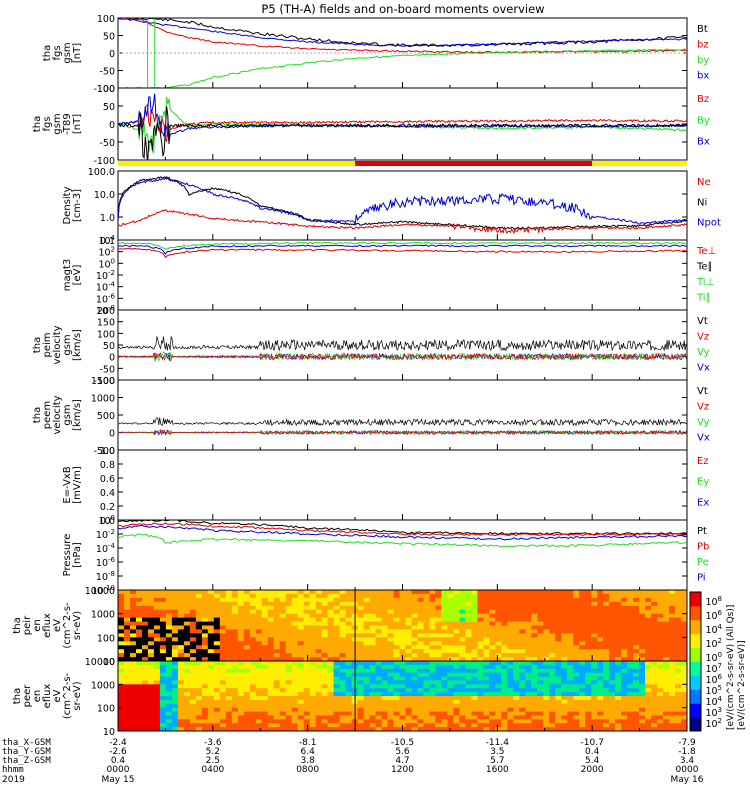  Describe the element at coordinates (402, 349) in the screenshot. I see `peim-velocity-plot` at that location.